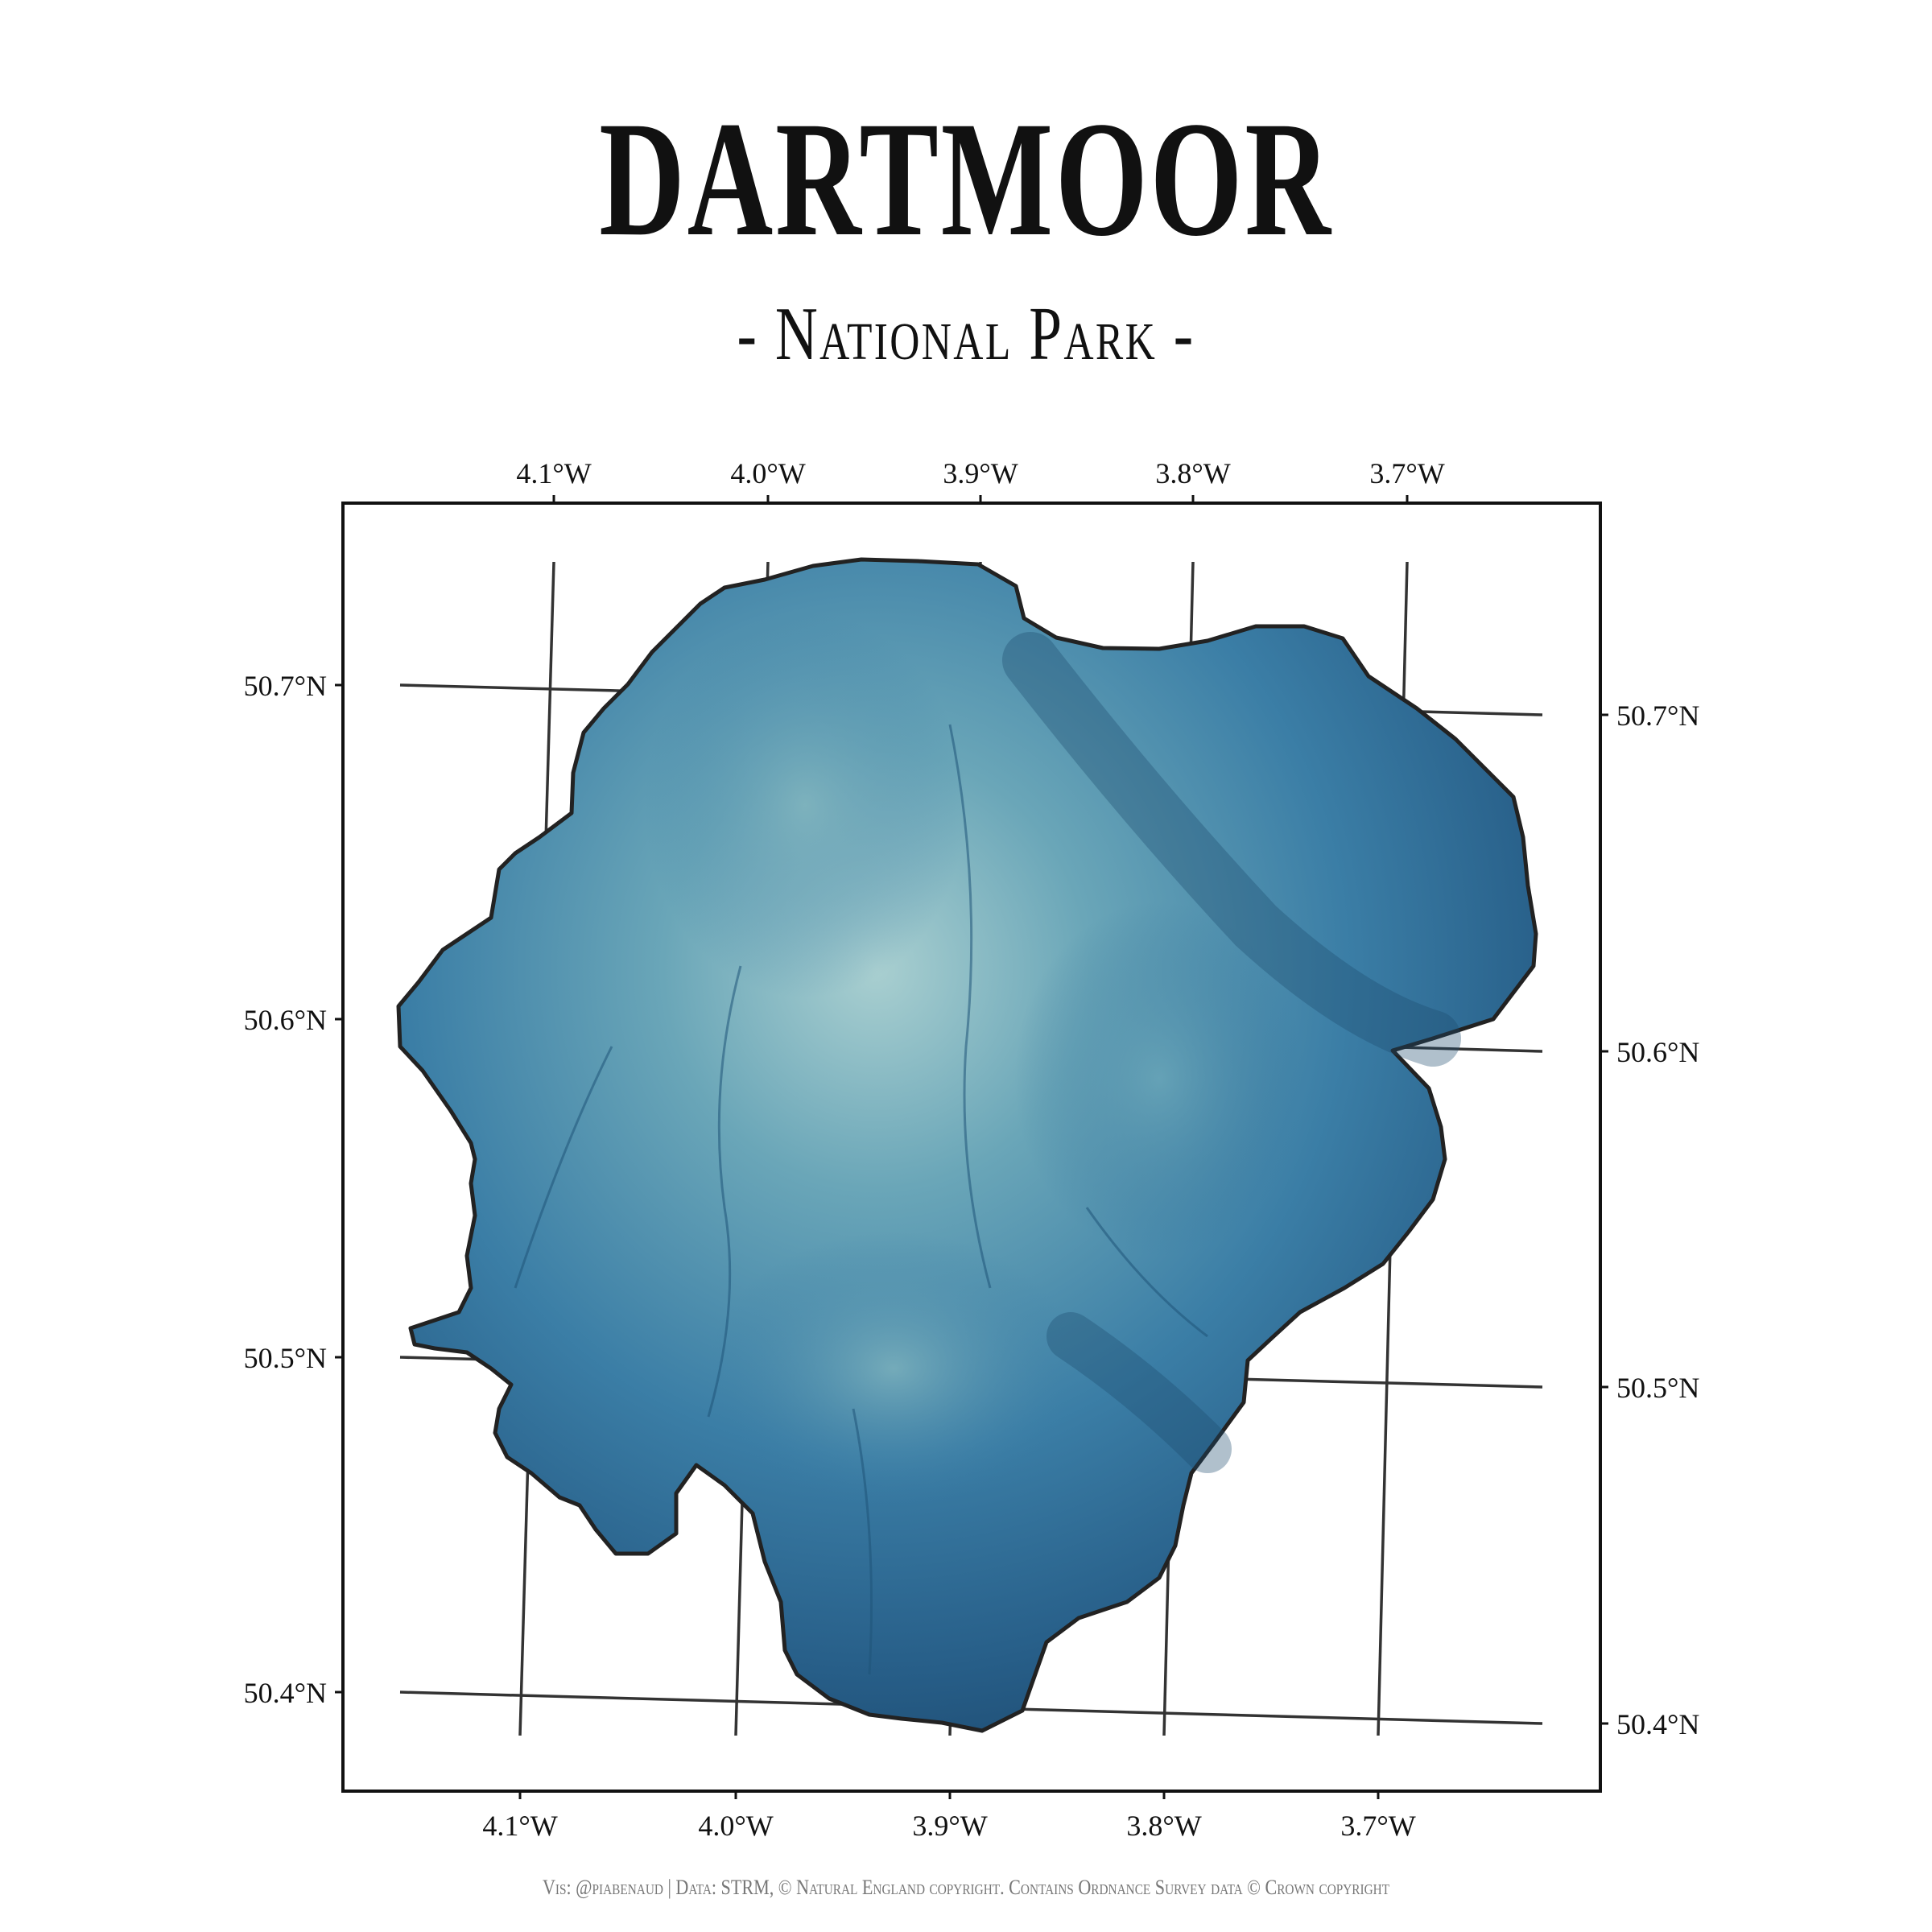 The image size is (1932, 1932). I want to click on top-longitude-labels: 4.1°W 4.0°W 3.9°W 3.8°W 3.7°W, so click(980, 473).